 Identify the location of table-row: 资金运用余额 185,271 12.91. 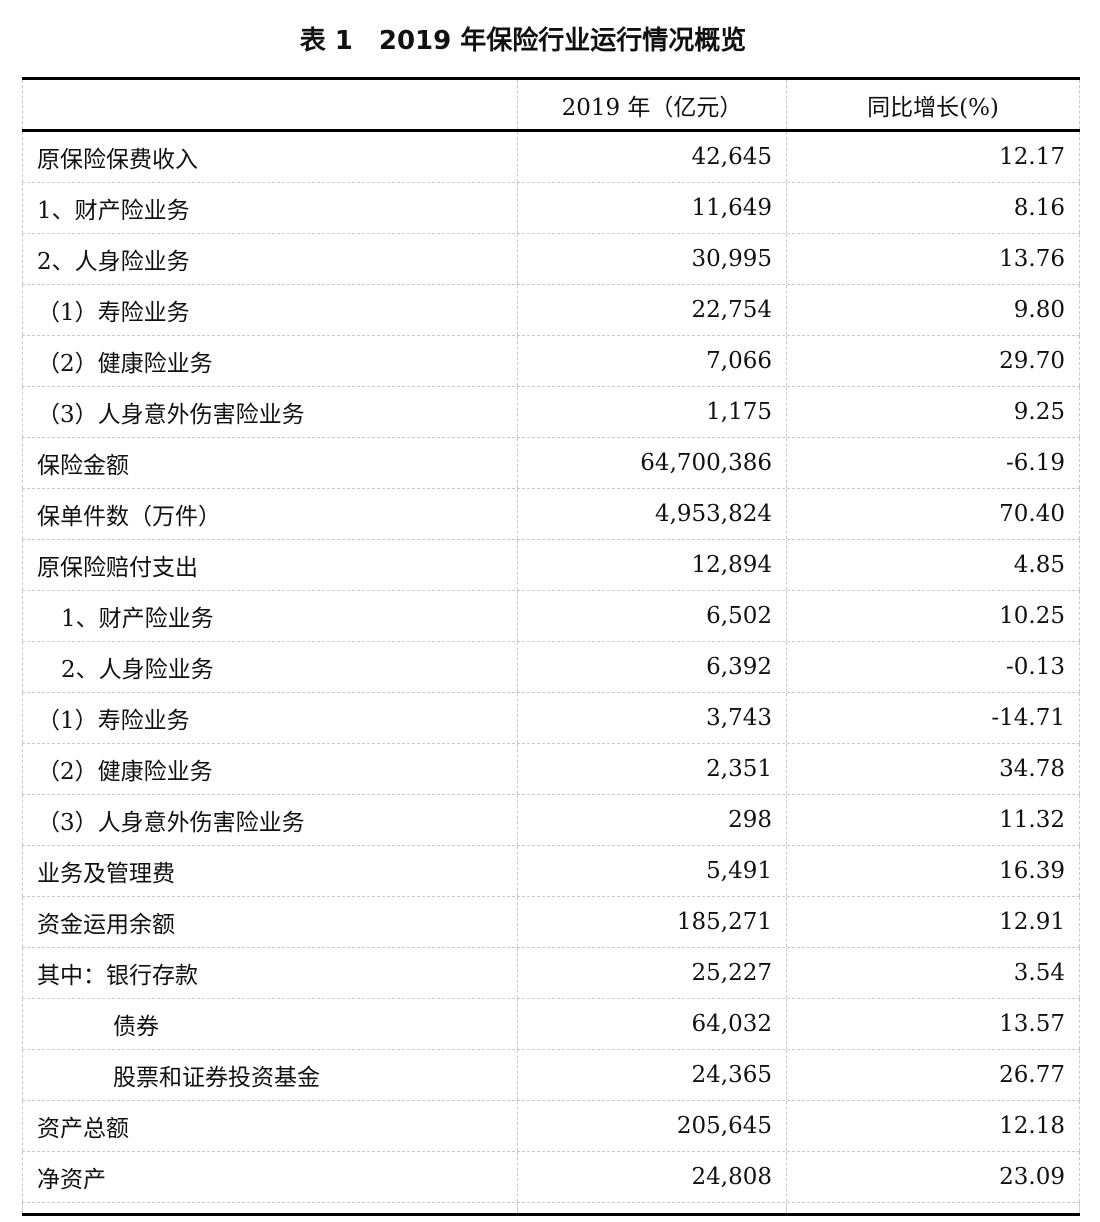
(551, 922).